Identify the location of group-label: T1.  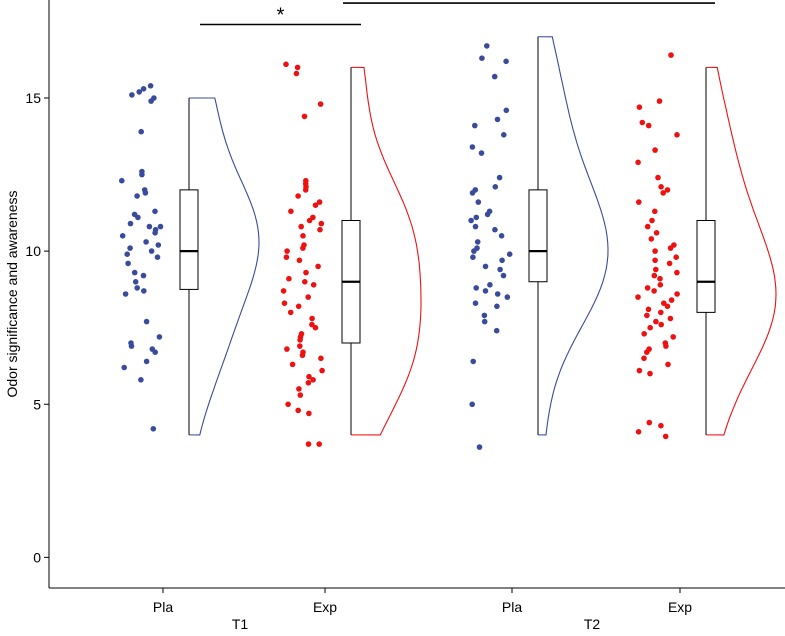
(240, 623).